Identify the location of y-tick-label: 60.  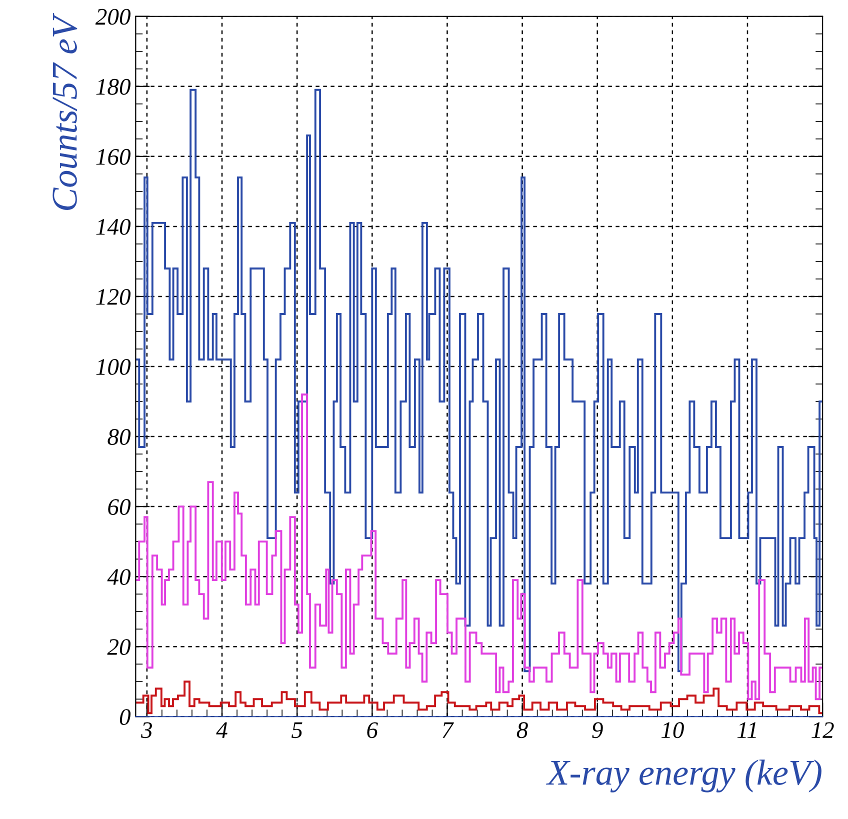
(119, 507).